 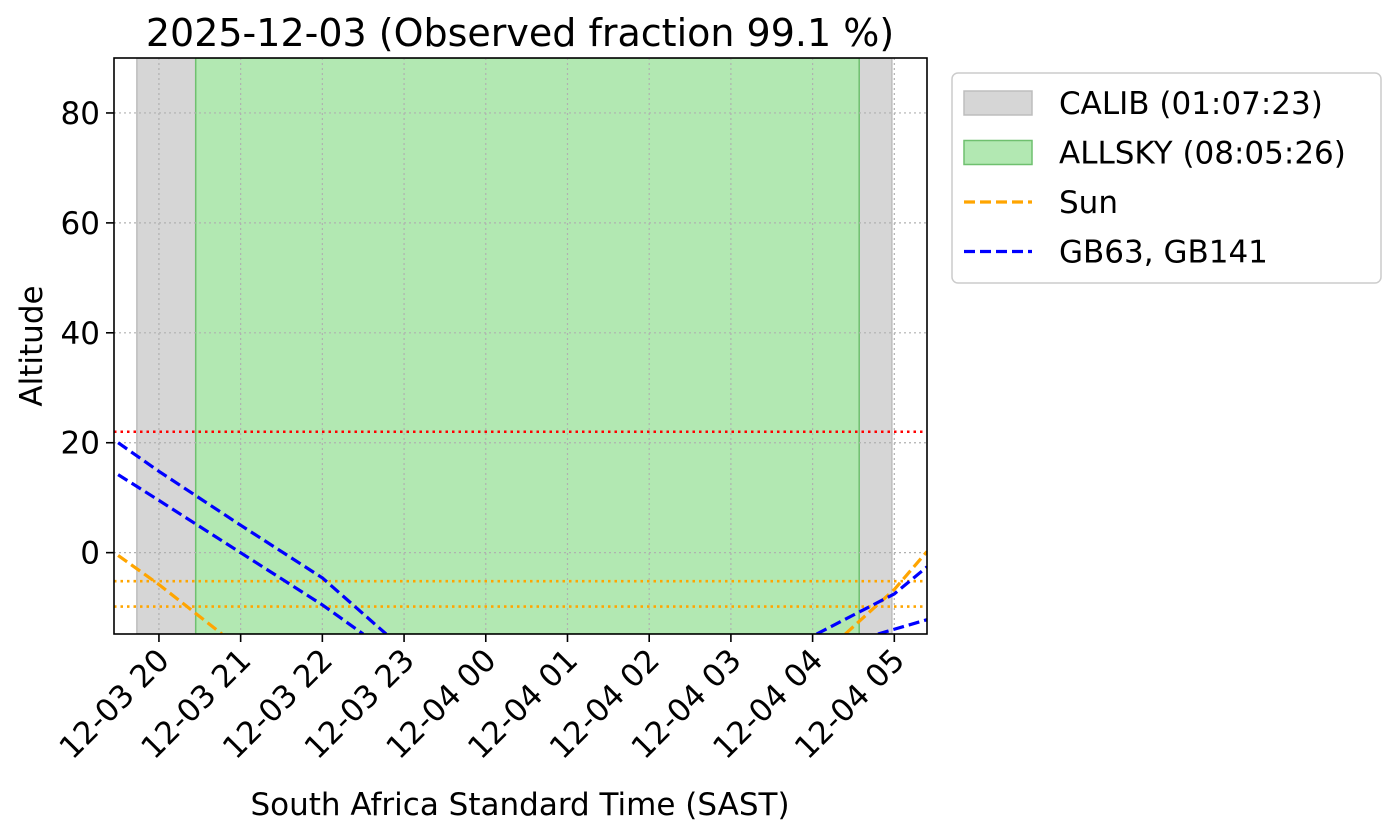 What do you see at coordinates (80, 444) in the screenshot?
I see `y-tick-label-1: 20` at bounding box center [80, 444].